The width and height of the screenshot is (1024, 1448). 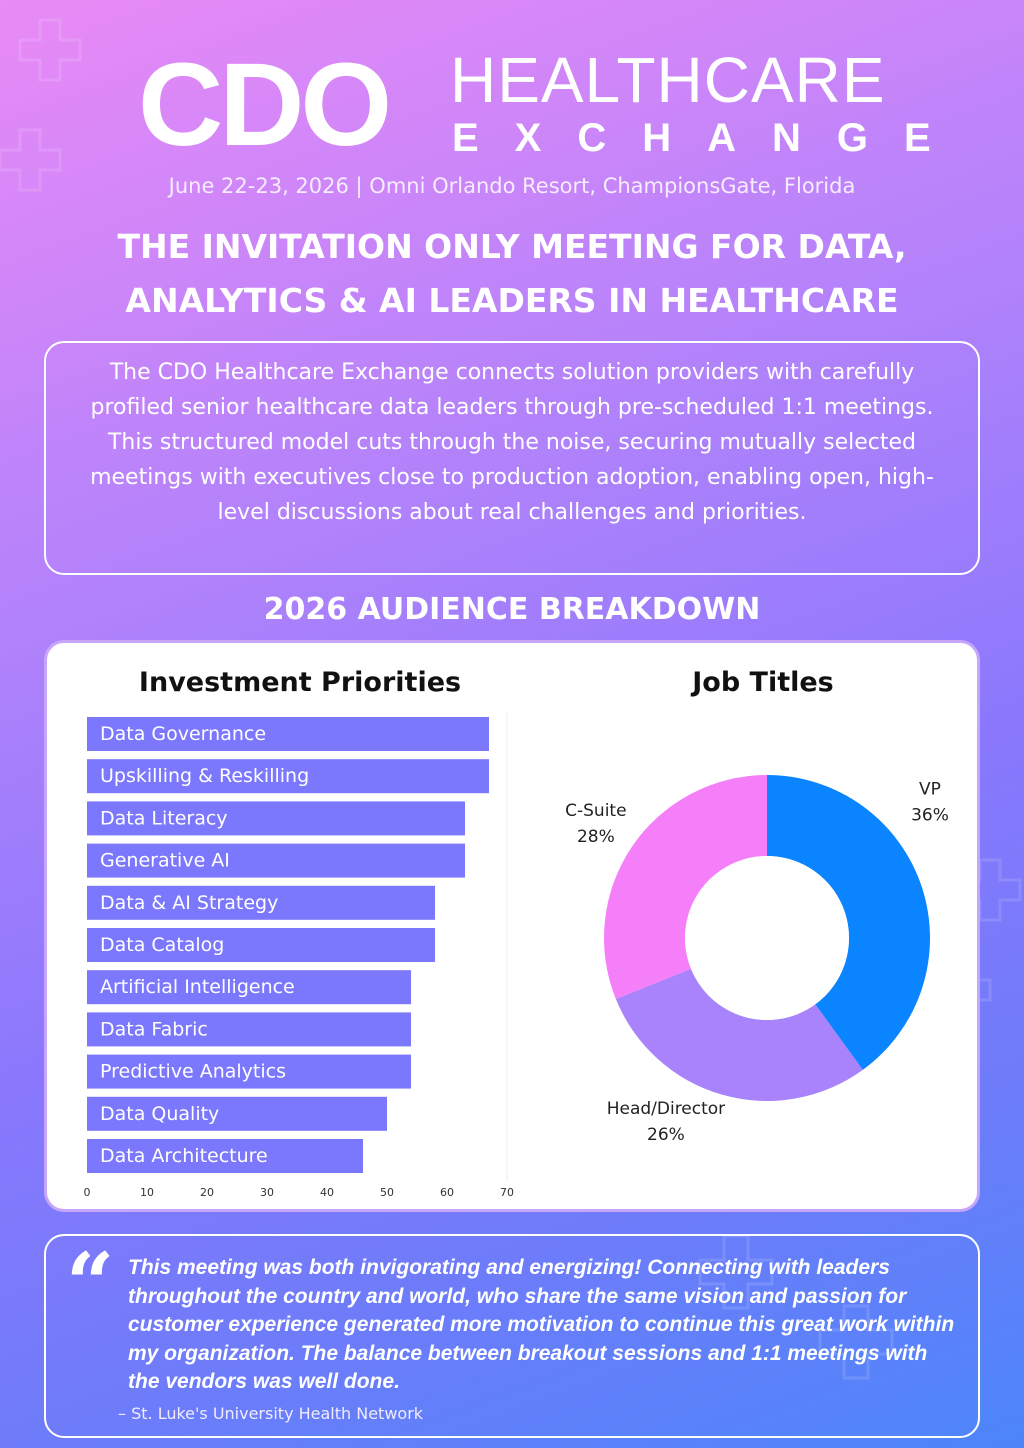 I want to click on logo-cdo-text: CDO, so click(x=265, y=105).